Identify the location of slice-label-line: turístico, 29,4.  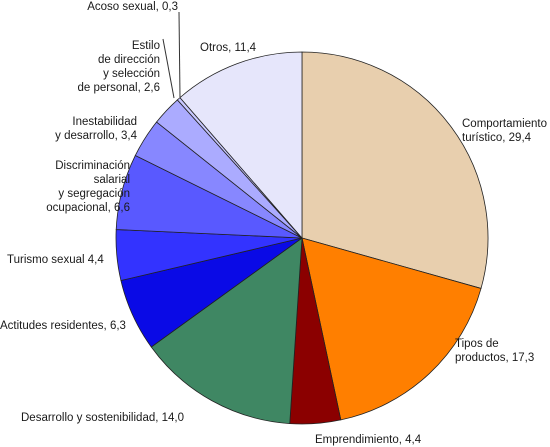
(497, 138).